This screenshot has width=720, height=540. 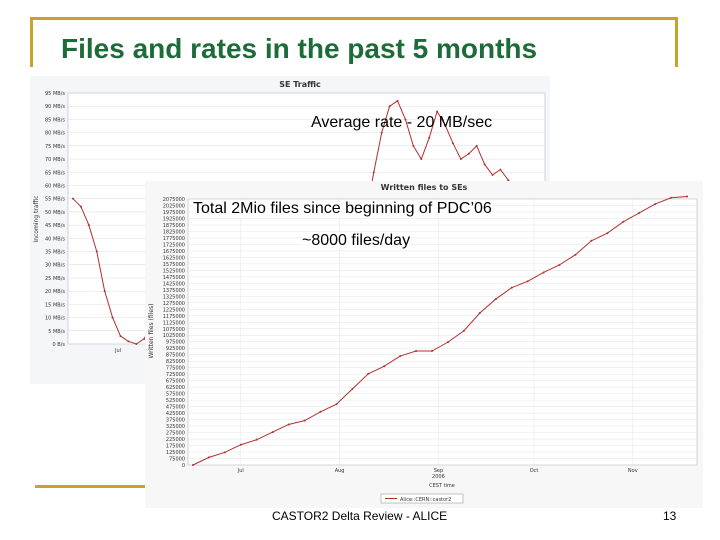 What do you see at coordinates (55, 186) in the screenshot?
I see `y-tick-label: 60 MB/s` at bounding box center [55, 186].